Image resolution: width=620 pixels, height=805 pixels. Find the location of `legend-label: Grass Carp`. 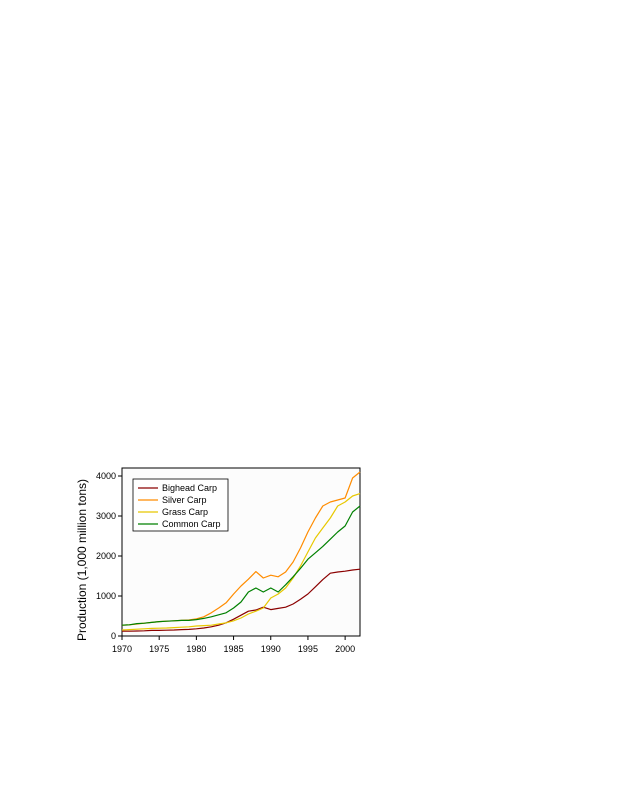

legend-label: Grass Carp is located at coordinates (185, 512).